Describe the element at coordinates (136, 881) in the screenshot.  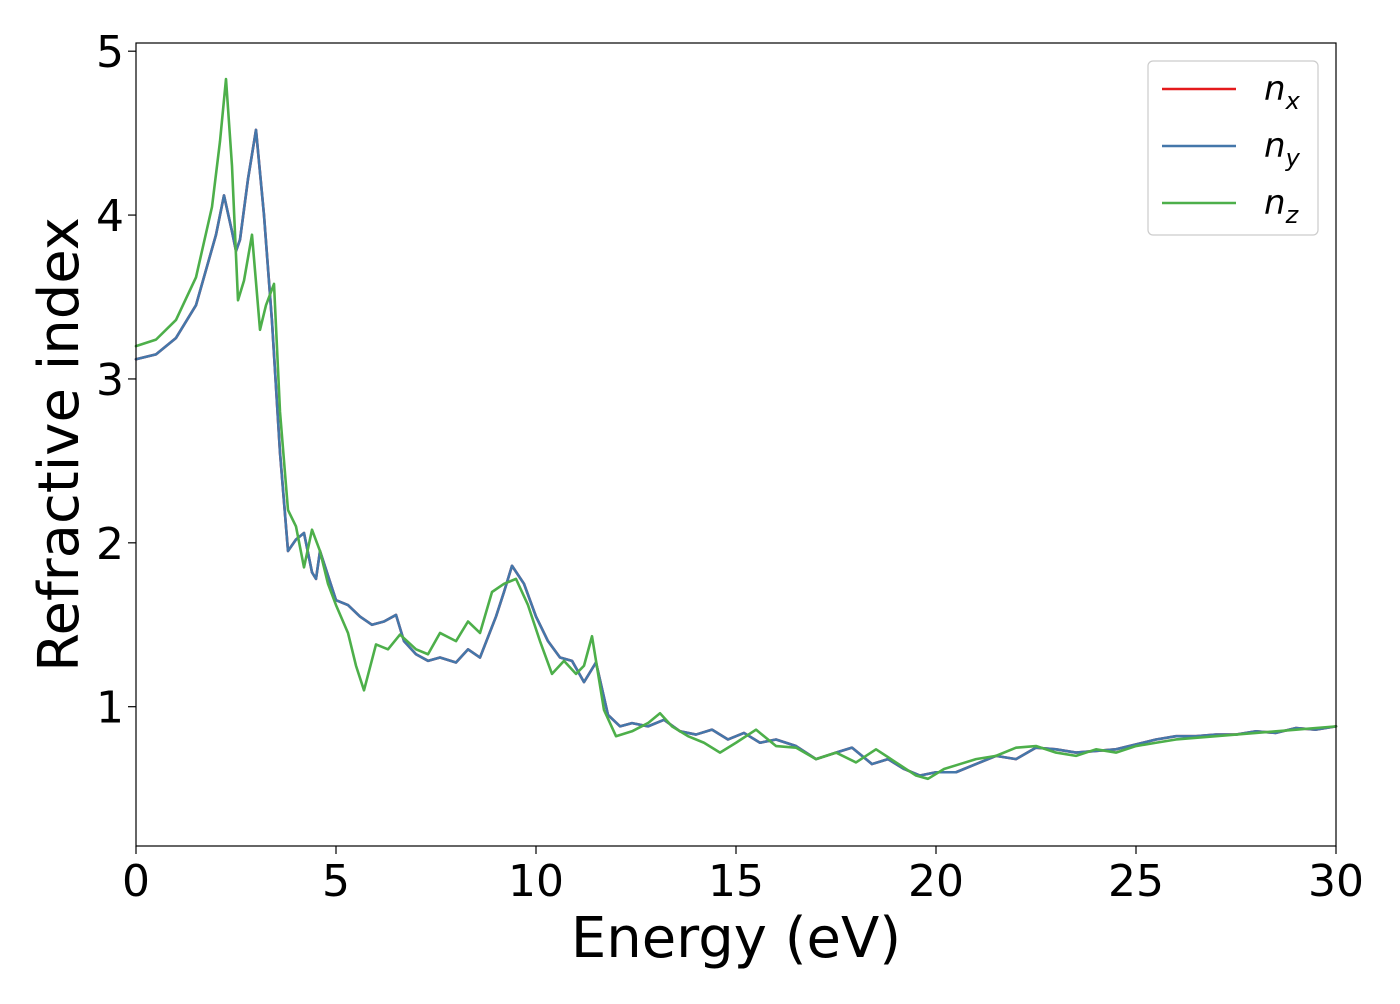
I see `x-tick-label: 0` at that location.